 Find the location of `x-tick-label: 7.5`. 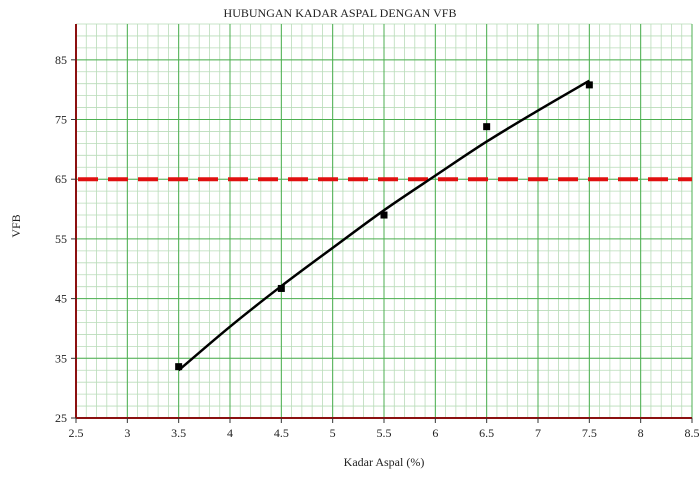

x-tick-label: 7.5 is located at coordinates (589, 433).